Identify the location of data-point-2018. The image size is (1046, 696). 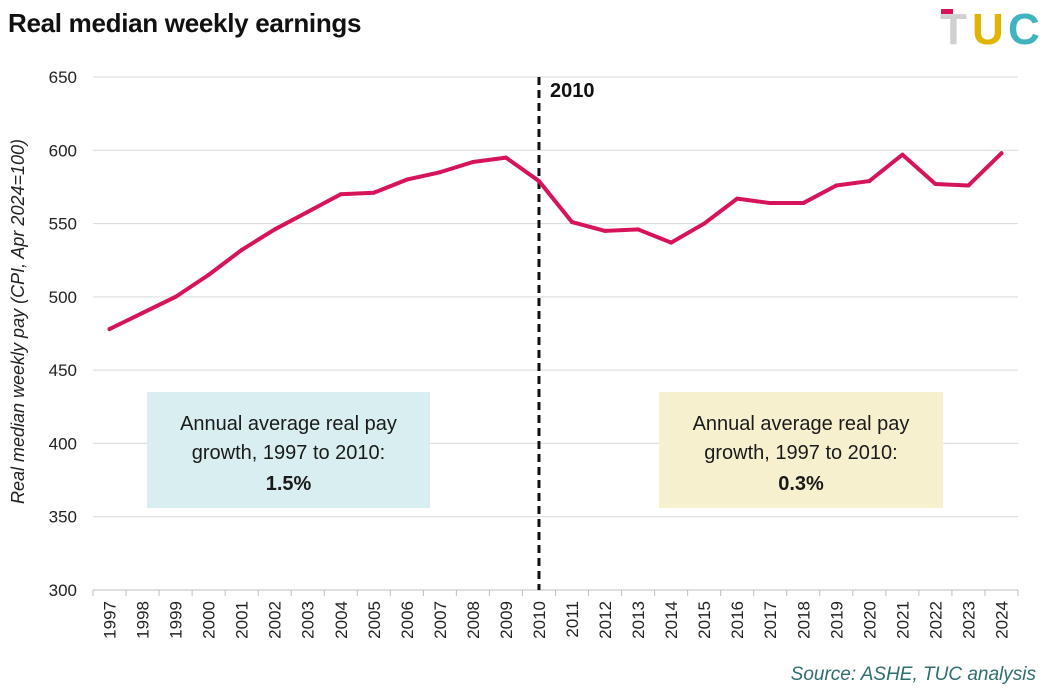
(803, 203).